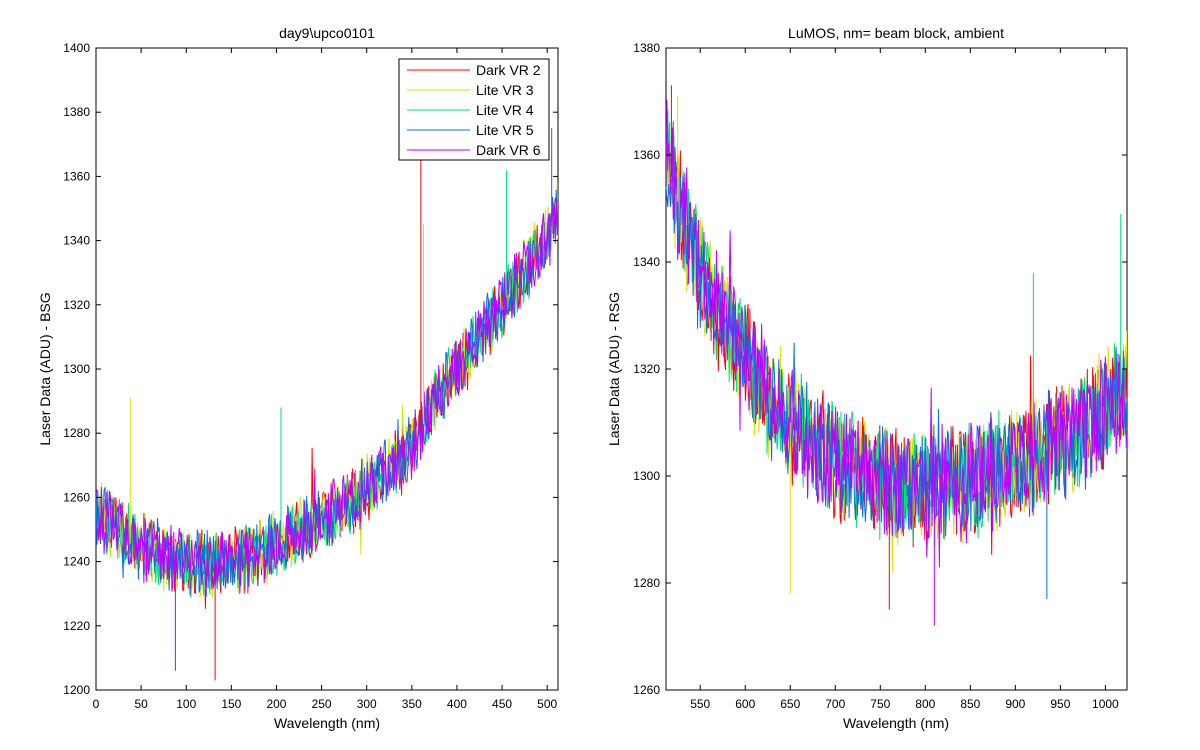  I want to click on left-y-tick-label: 1300, so click(76, 369).